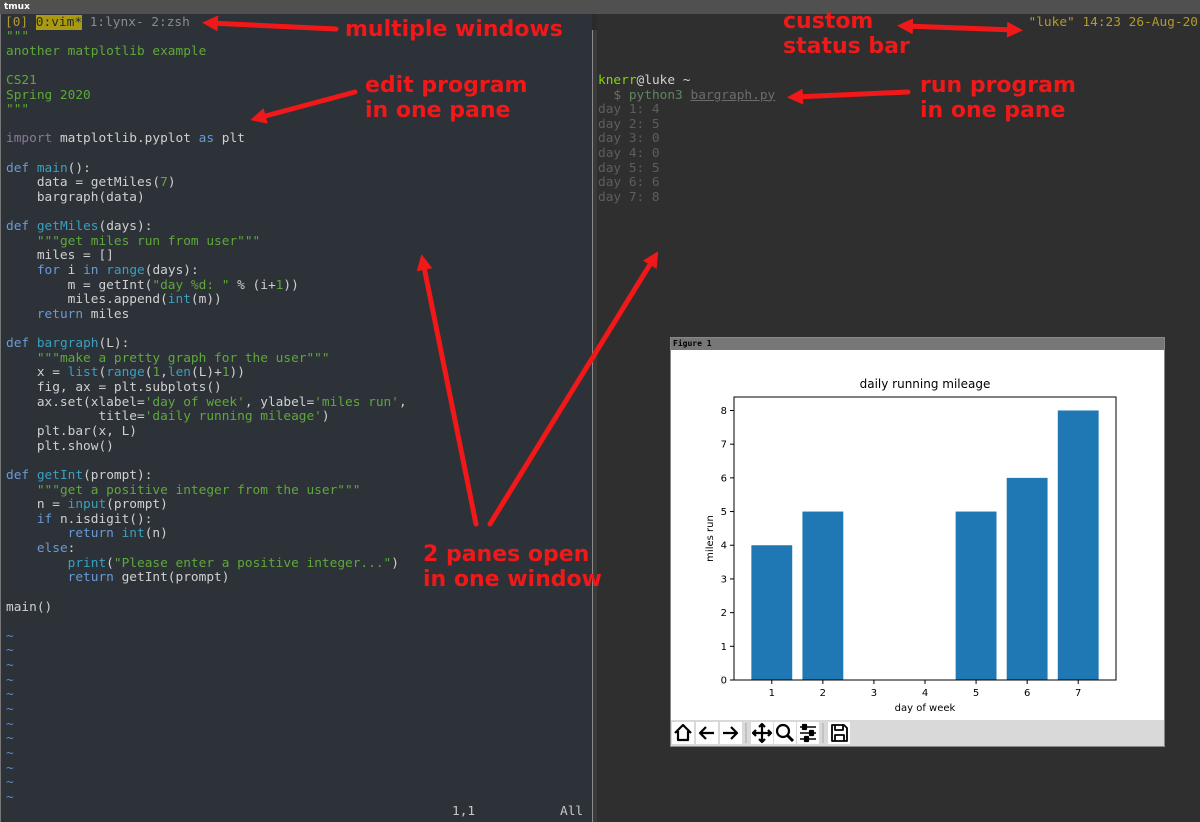  Describe the element at coordinates (655, 95) in the screenshot. I see `code-token: python3` at that location.